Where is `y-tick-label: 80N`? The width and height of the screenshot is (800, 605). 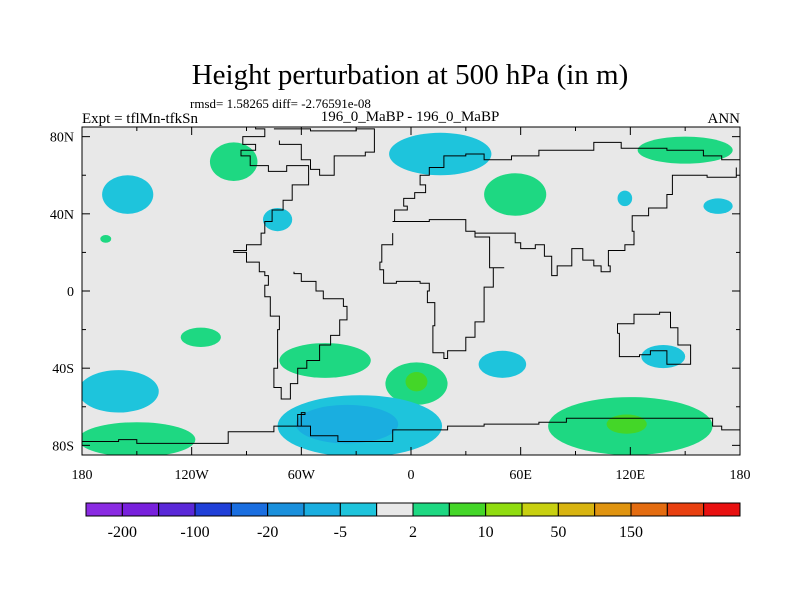
y-tick-label: 80N is located at coordinates (62, 138).